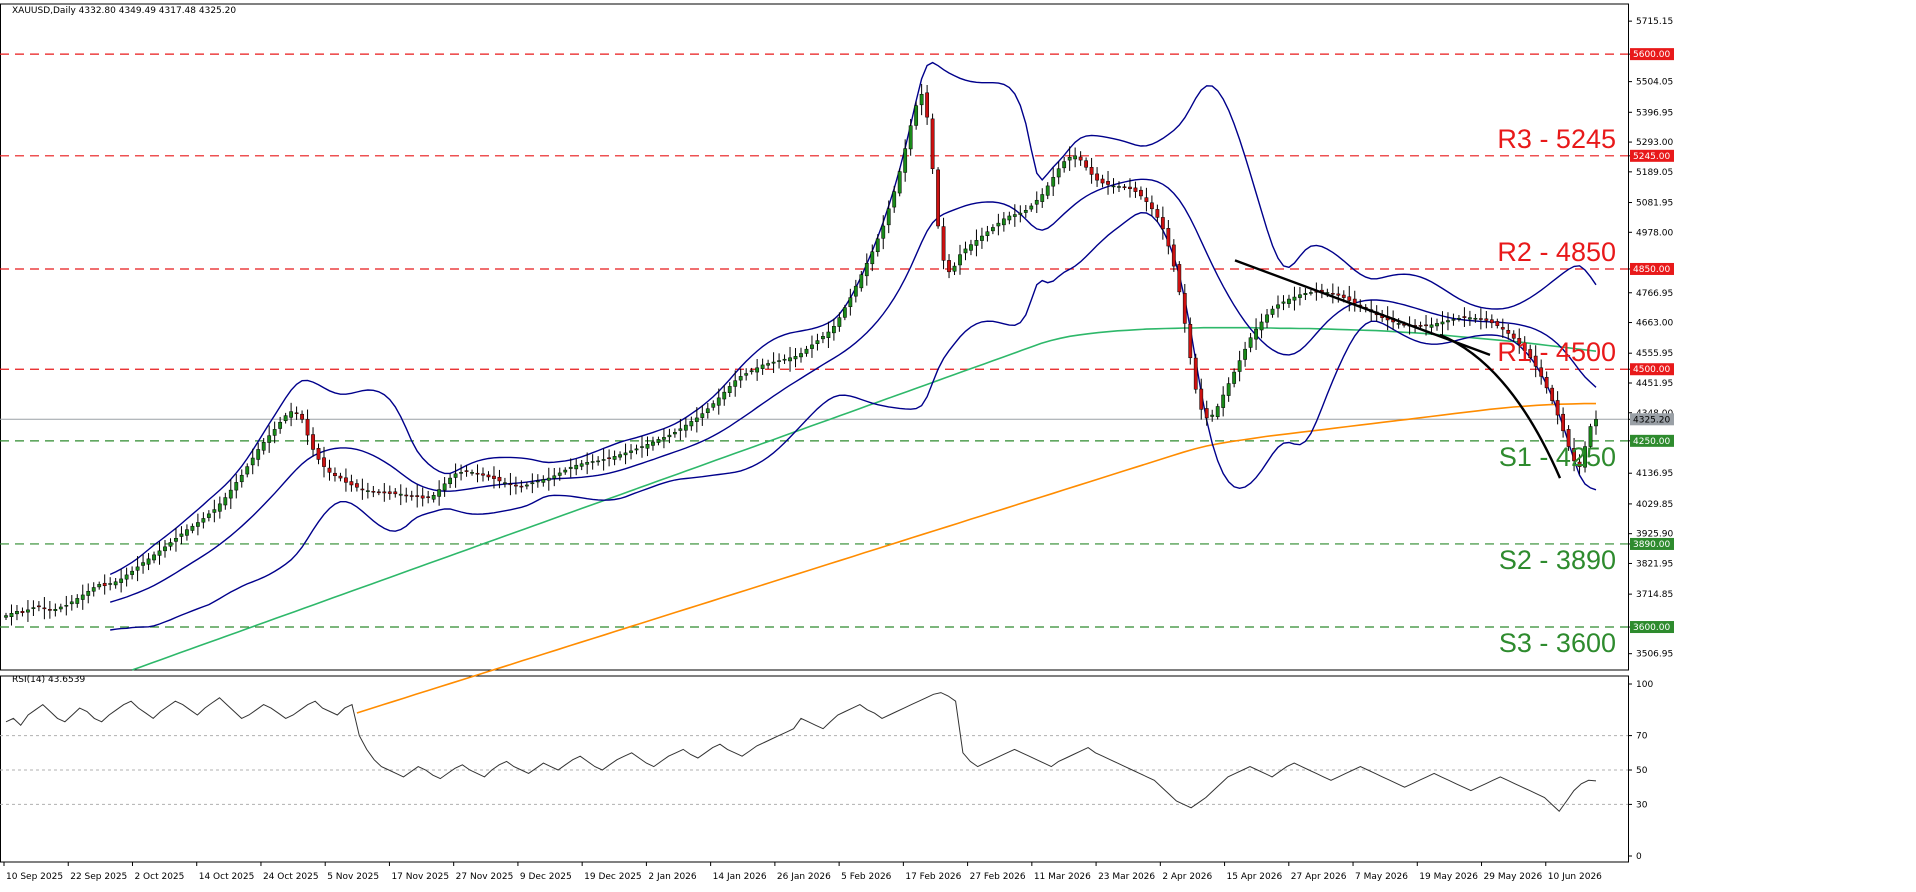  Describe the element at coordinates (1654, 535) in the screenshot. I see `price-tick-label: 3925.90` at that location.